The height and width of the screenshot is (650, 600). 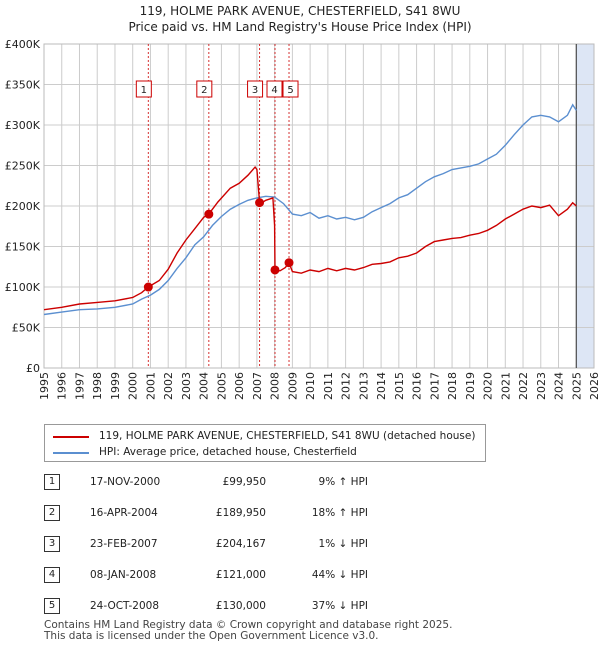 I want to click on transaction-row: 5 24-OCT-2008 £130,000 37% ↓ HPI, so click(x=300, y=606).